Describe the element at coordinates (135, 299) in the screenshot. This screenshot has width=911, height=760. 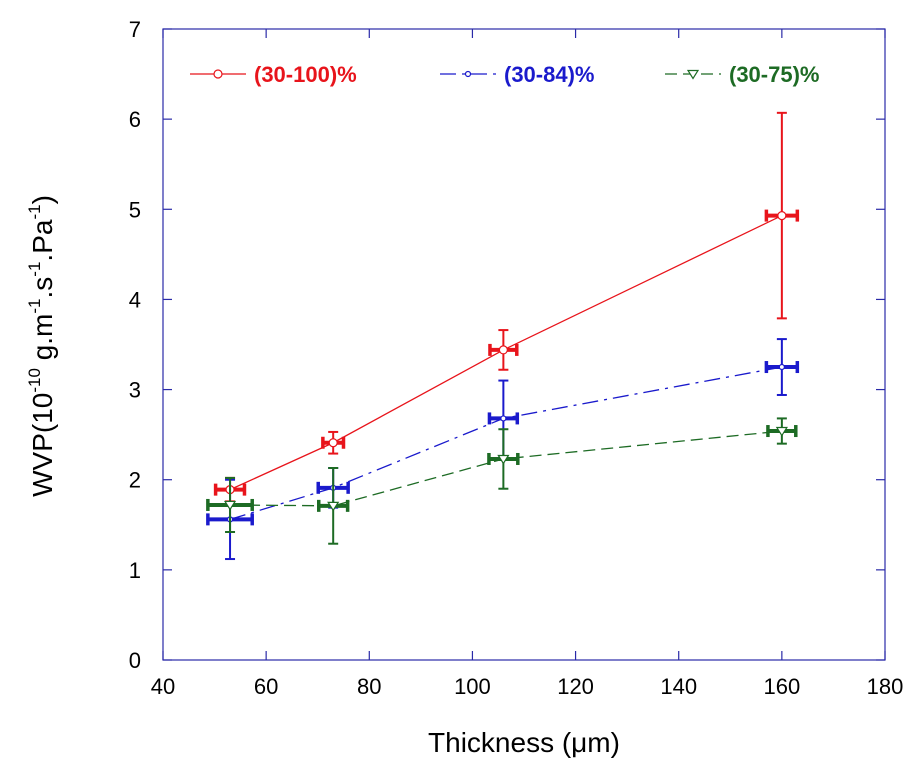
I see `y-tick-label: 4` at that location.